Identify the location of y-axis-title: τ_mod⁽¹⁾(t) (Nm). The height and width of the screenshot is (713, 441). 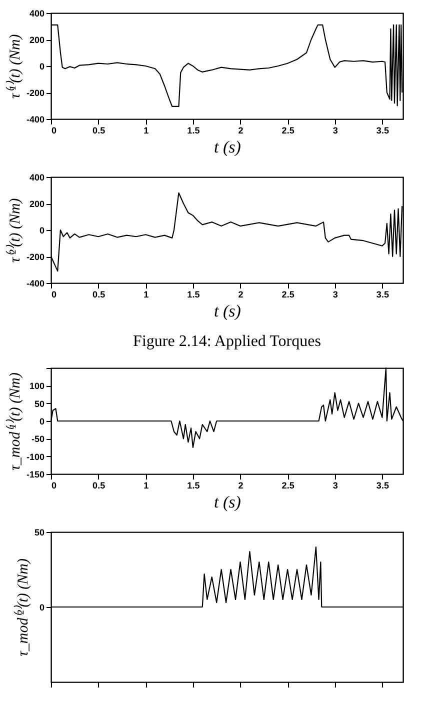
(14, 421).